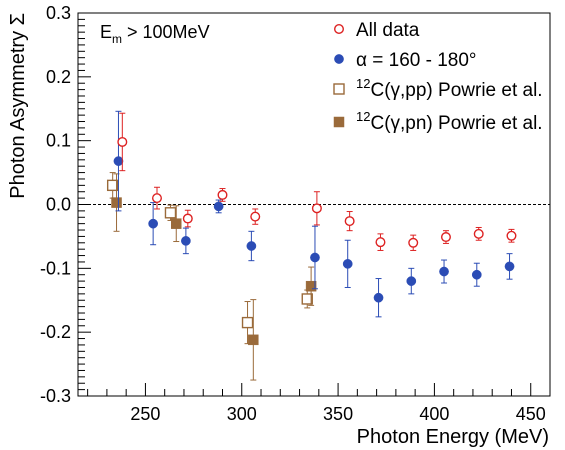 The height and width of the screenshot is (450, 565). Describe the element at coordinates (58, 141) in the screenshot. I see `y-tick-label: 0.1` at that location.